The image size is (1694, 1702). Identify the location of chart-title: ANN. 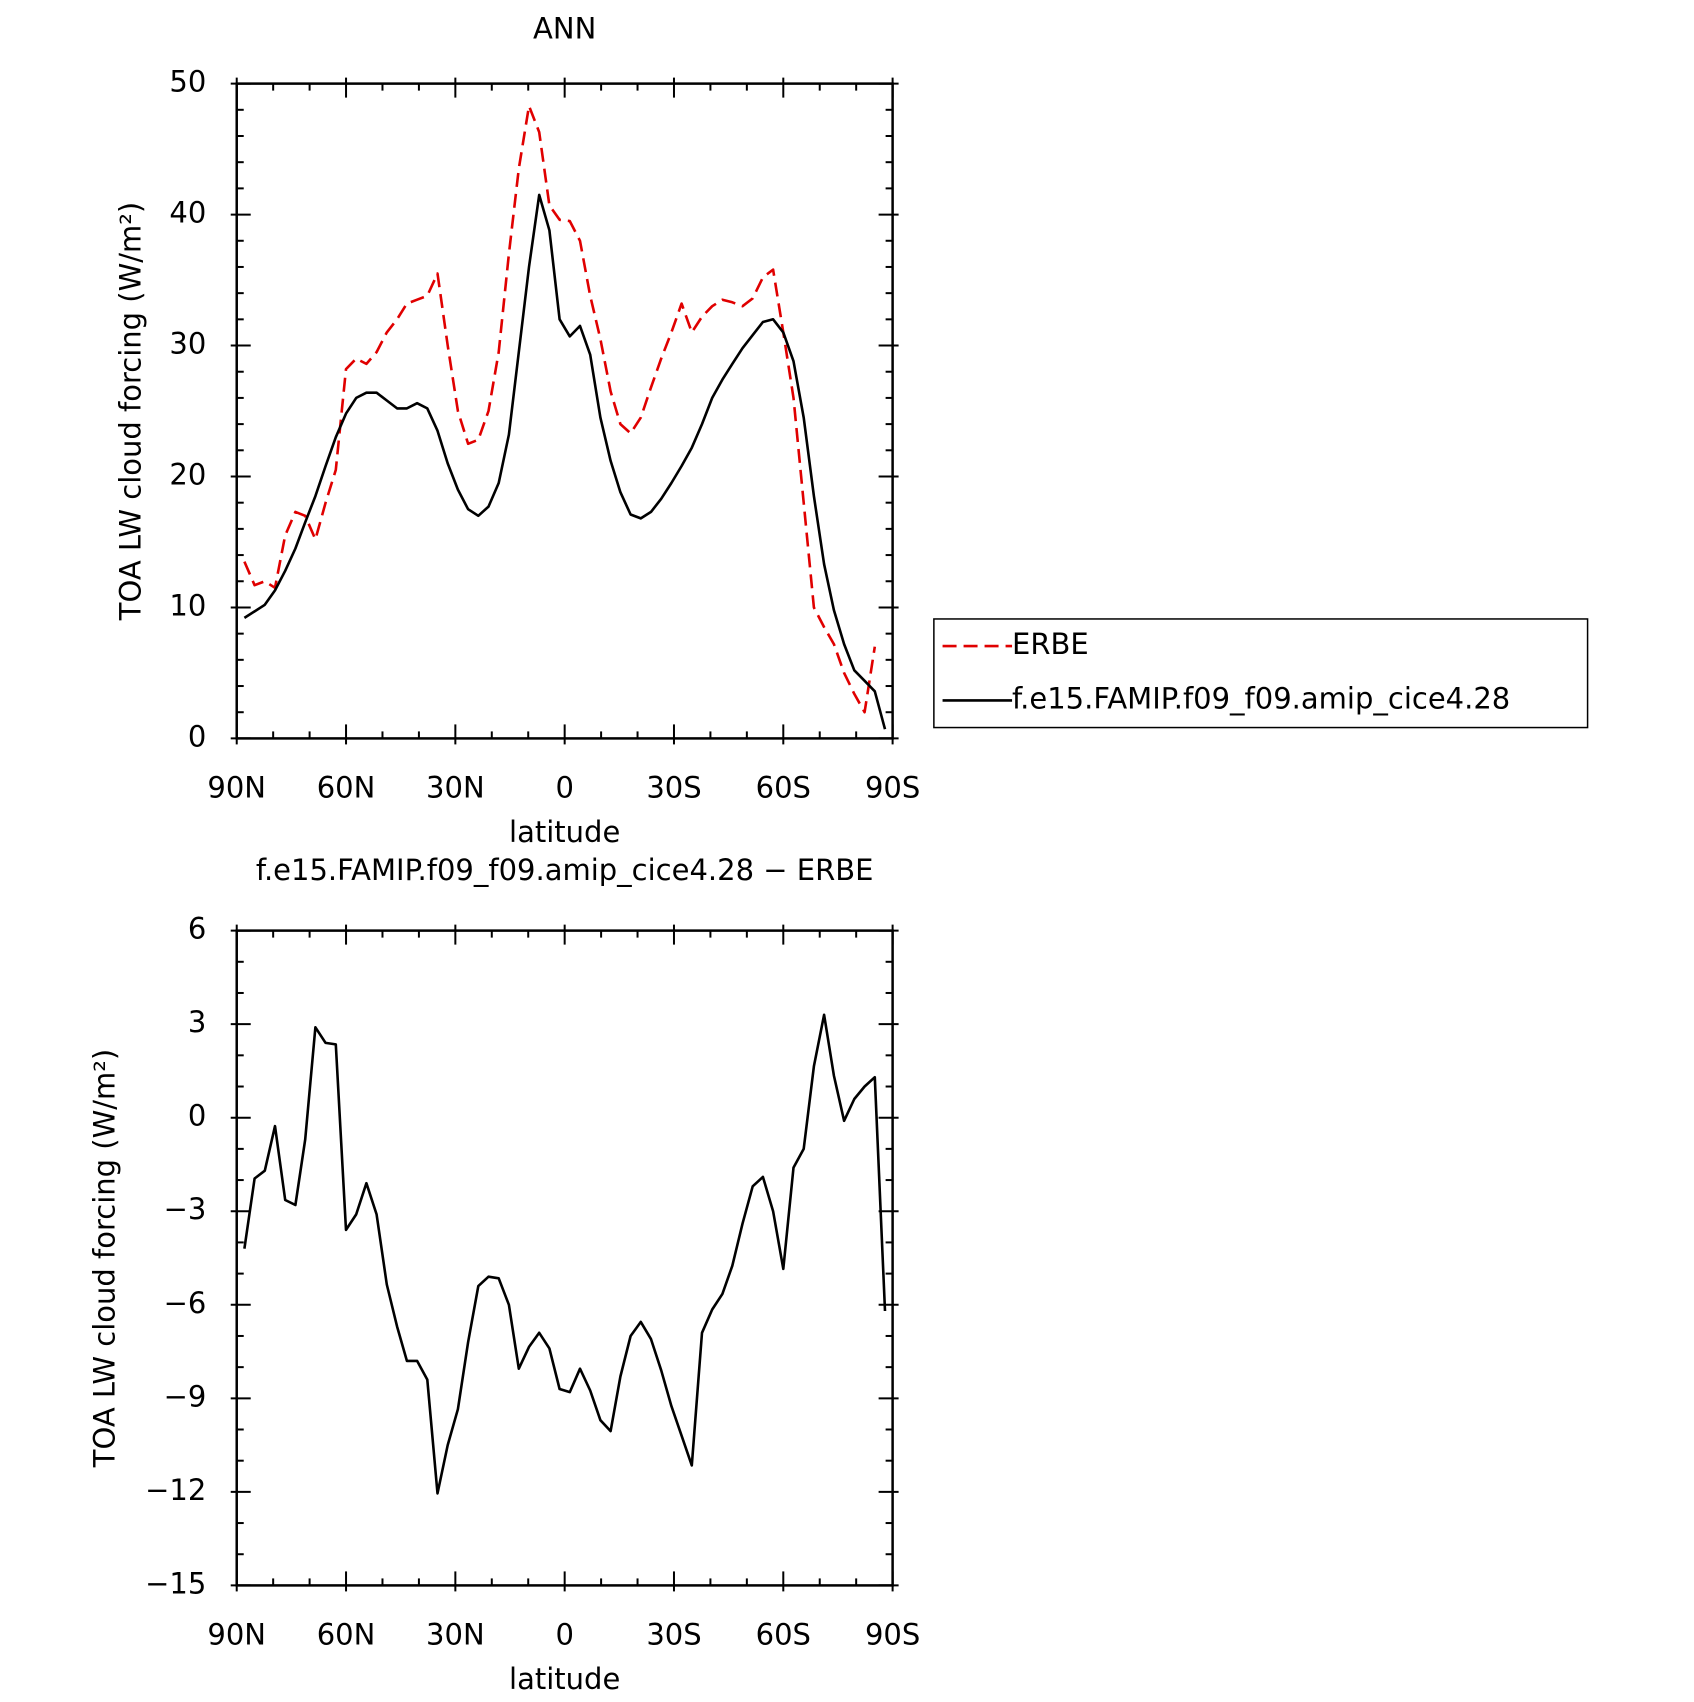
(564, 28).